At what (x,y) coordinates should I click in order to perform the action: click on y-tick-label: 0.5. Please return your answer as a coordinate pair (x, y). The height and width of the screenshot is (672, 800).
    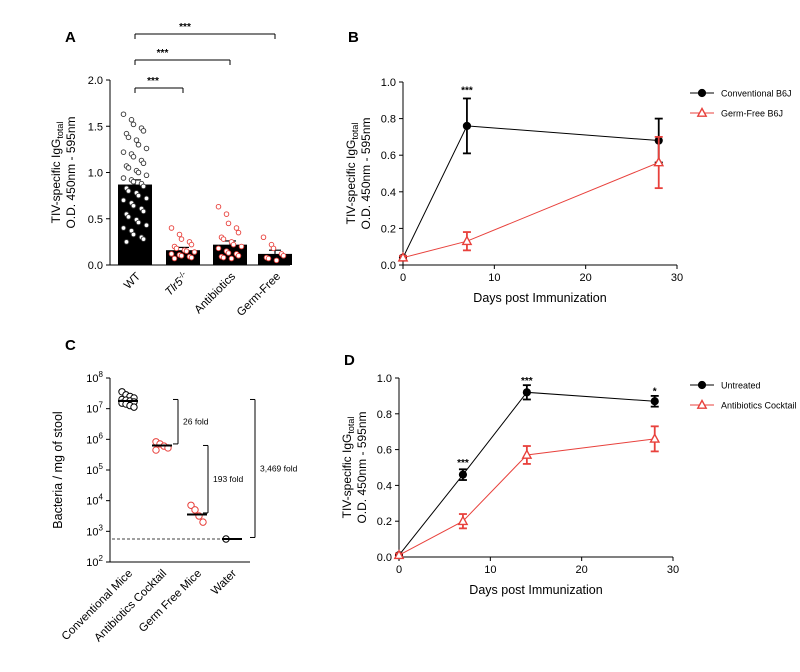
    Looking at the image, I should click on (95, 220).